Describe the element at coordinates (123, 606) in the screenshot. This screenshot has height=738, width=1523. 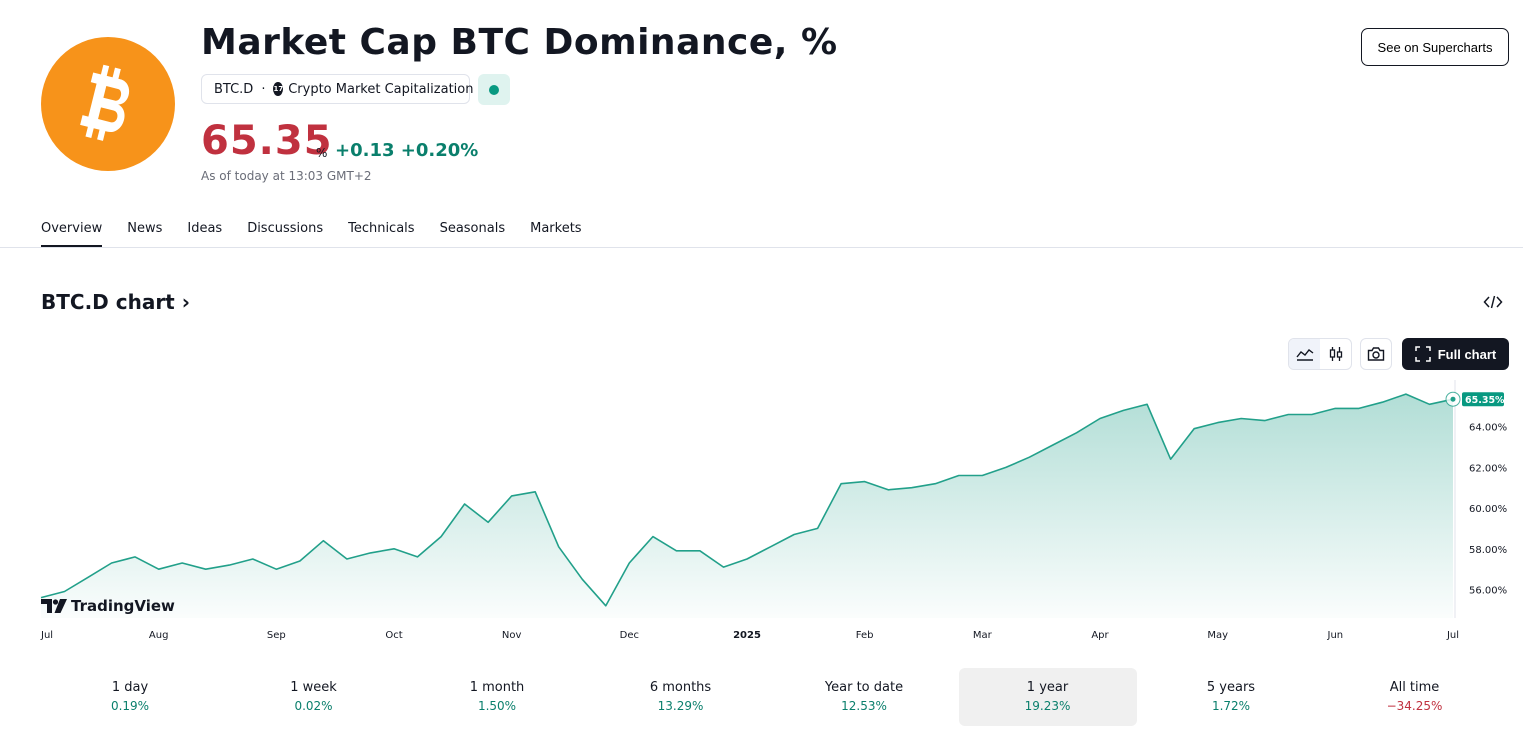
I see `tradingview-wordmark: TradingView` at that location.